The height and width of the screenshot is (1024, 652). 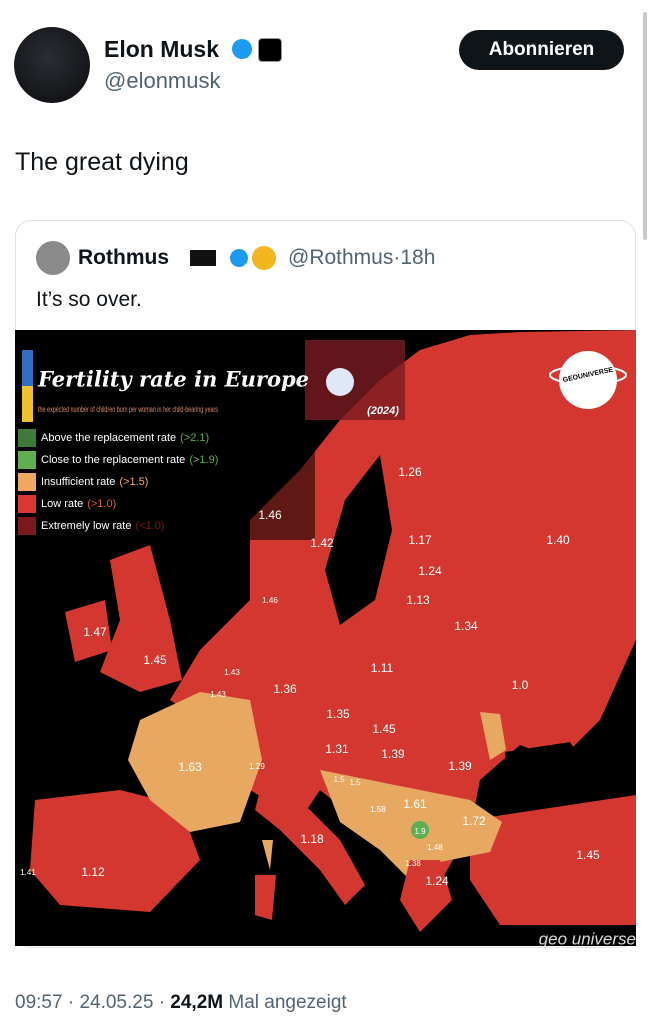 What do you see at coordinates (173, 379) in the screenshot?
I see `map-title: Fertility rate in Europe` at bounding box center [173, 379].